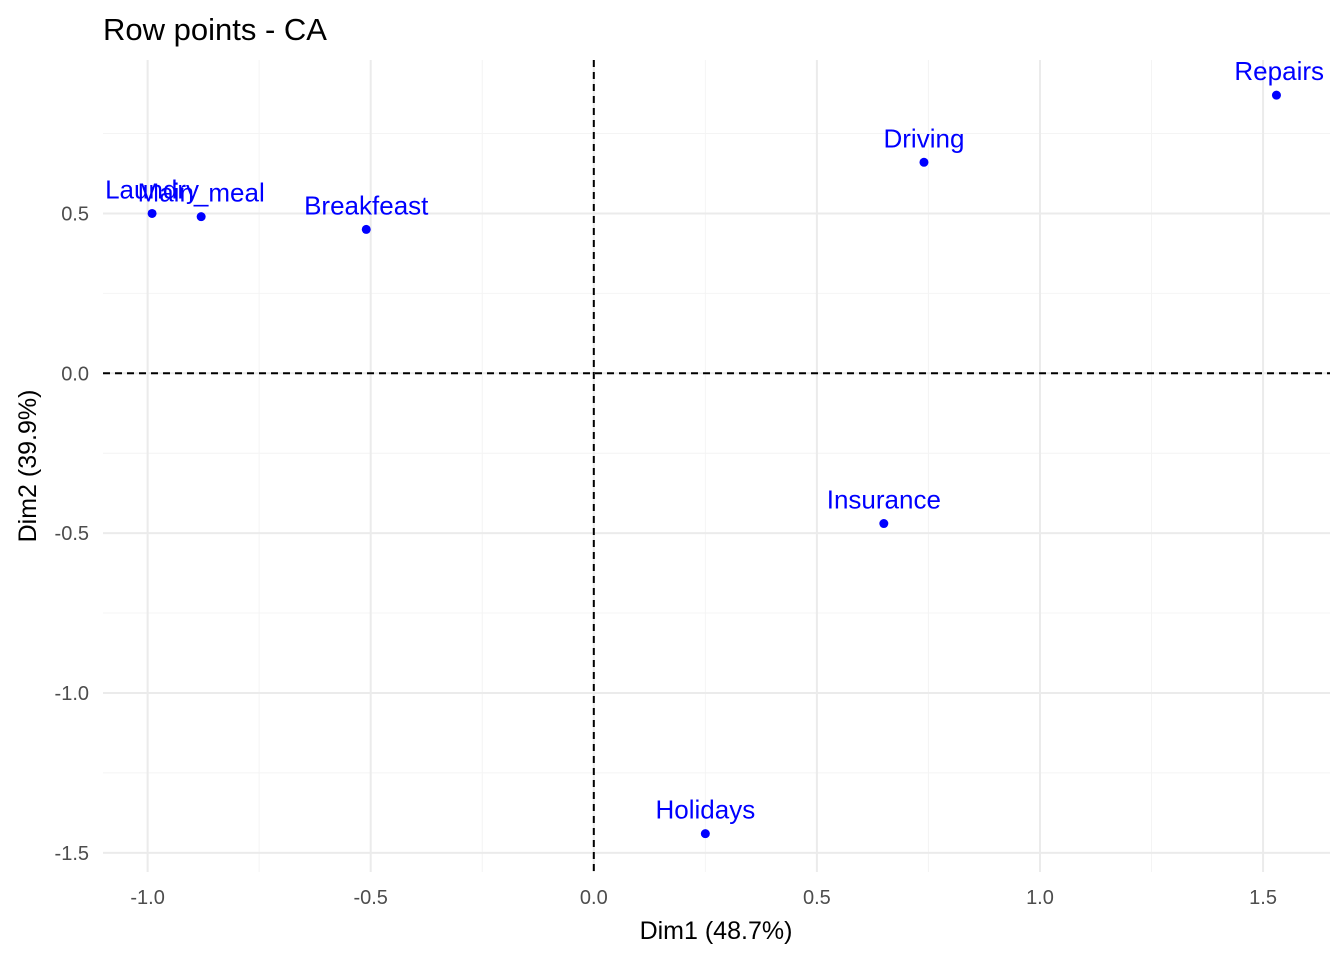  What do you see at coordinates (75, 374) in the screenshot?
I see `y-tick-label: 0.0` at bounding box center [75, 374].